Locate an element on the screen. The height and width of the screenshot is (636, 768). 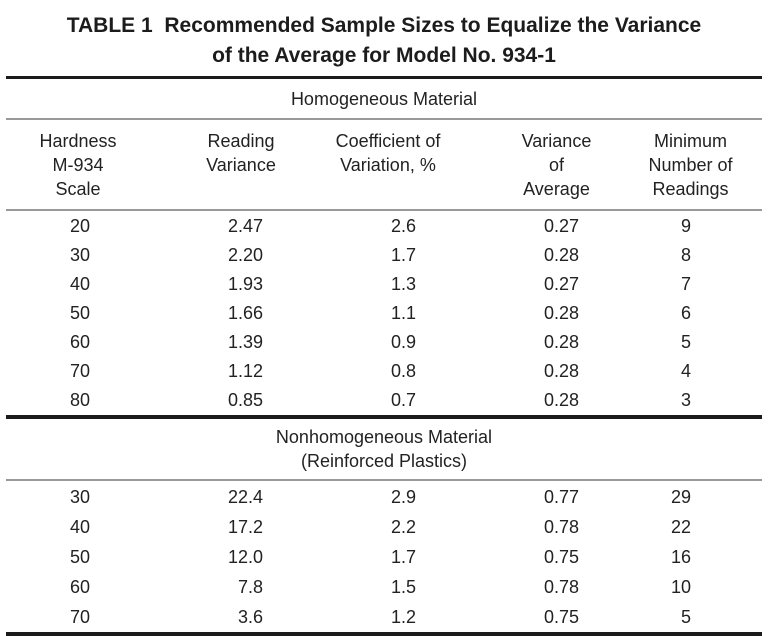
table-cell: 3 is located at coordinates (685, 400).